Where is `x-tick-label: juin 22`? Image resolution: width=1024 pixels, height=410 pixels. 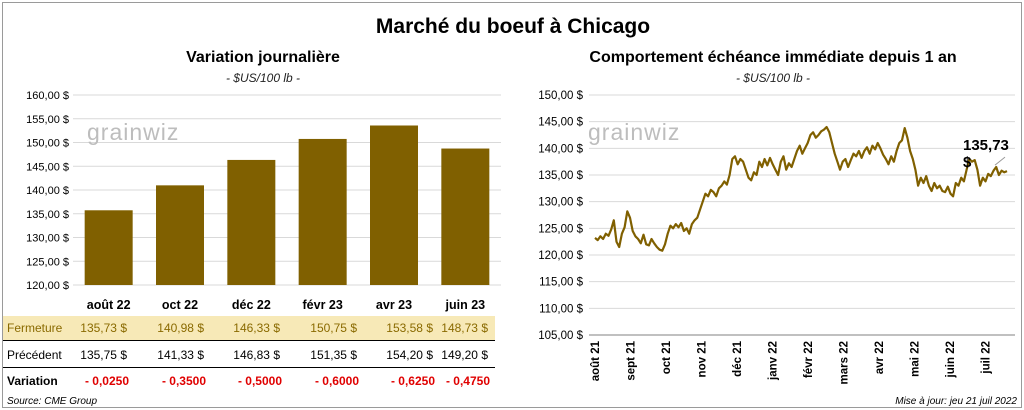 x-tick-label: juin 22 is located at coordinates (951, 359).